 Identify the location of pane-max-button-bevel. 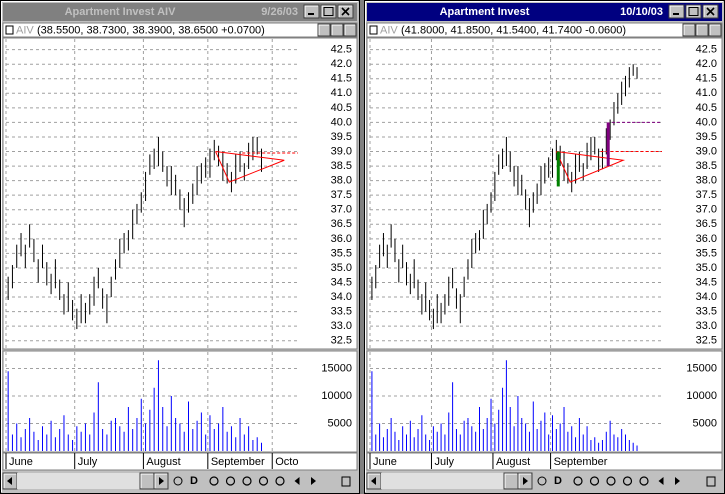
(701, 29).